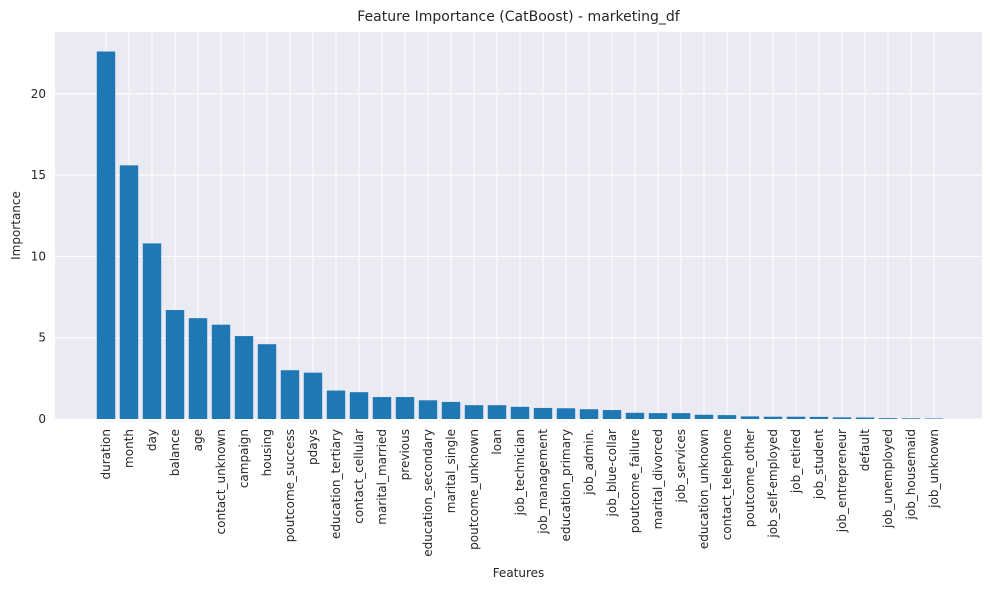 The image size is (989, 590). Describe the element at coordinates (336, 404) in the screenshot. I see `bar-education_tertiary` at that location.